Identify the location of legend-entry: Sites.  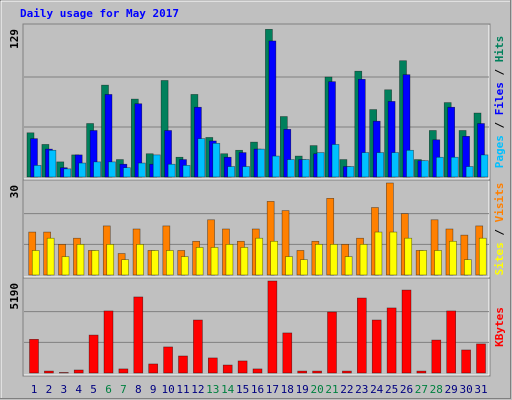
(499, 258).